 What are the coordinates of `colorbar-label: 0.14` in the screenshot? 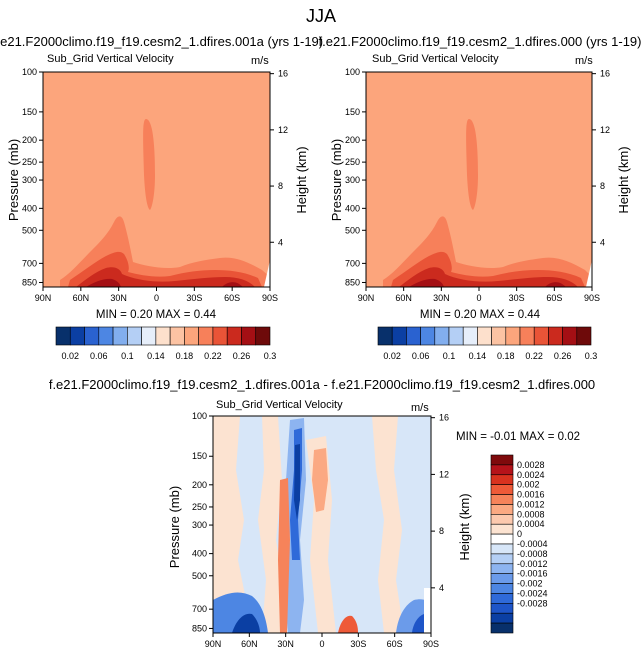 It's located at (156, 356).